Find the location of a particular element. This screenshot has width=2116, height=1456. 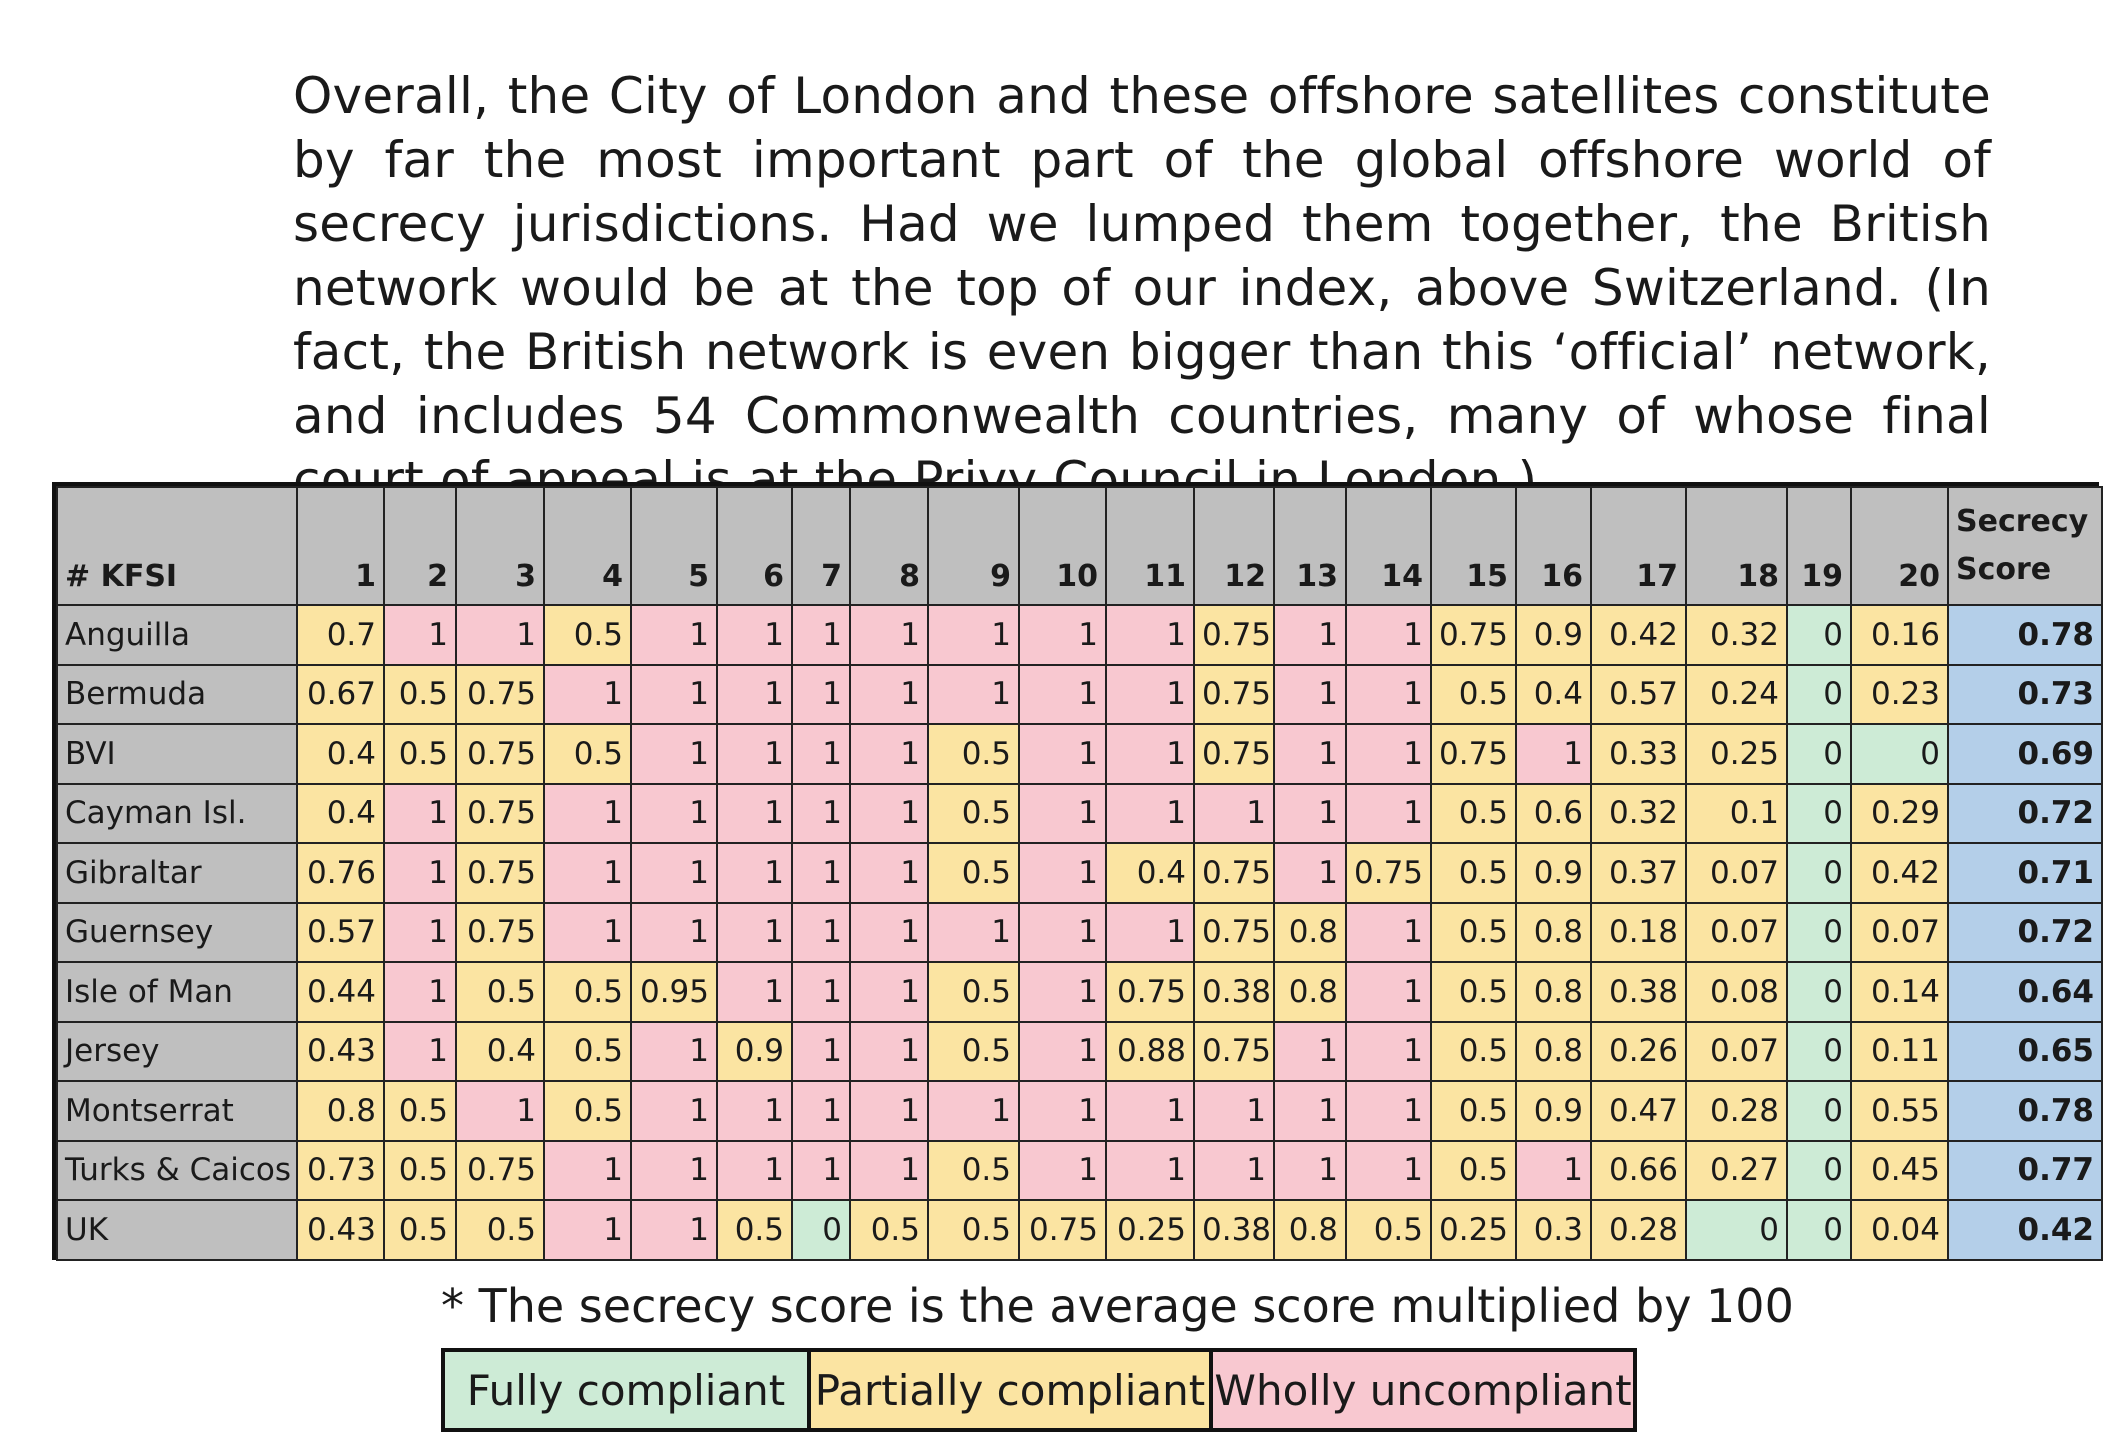

secrecy-score-cell: 0.77 is located at coordinates (2025, 1170).